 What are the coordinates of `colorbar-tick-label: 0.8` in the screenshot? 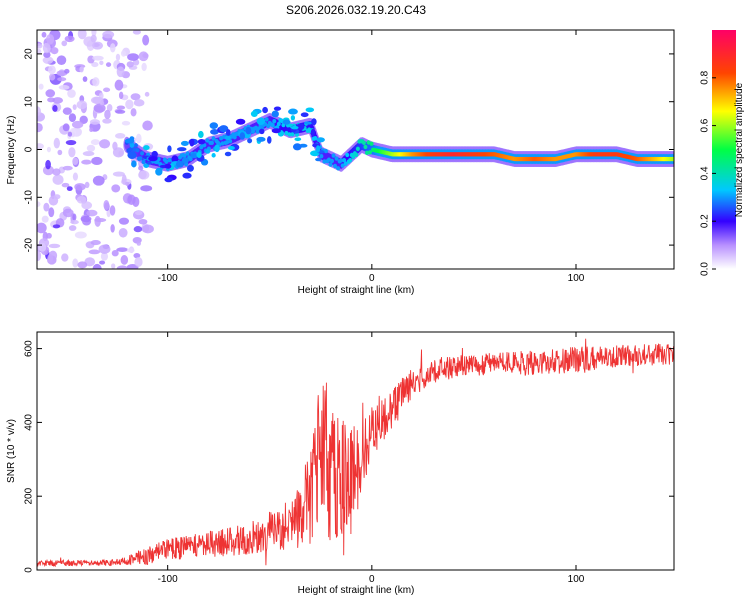 It's located at (705, 77).